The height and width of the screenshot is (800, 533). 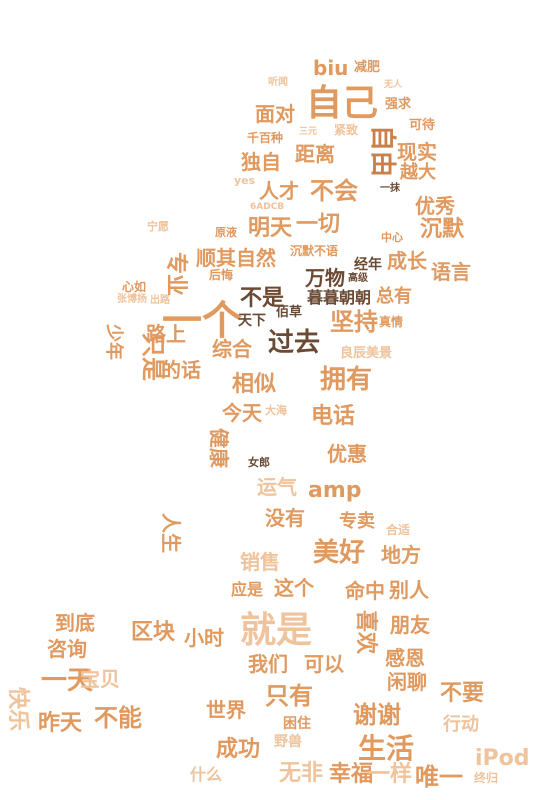 What do you see at coordinates (417, 152) in the screenshot?
I see `word: 现实` at bounding box center [417, 152].